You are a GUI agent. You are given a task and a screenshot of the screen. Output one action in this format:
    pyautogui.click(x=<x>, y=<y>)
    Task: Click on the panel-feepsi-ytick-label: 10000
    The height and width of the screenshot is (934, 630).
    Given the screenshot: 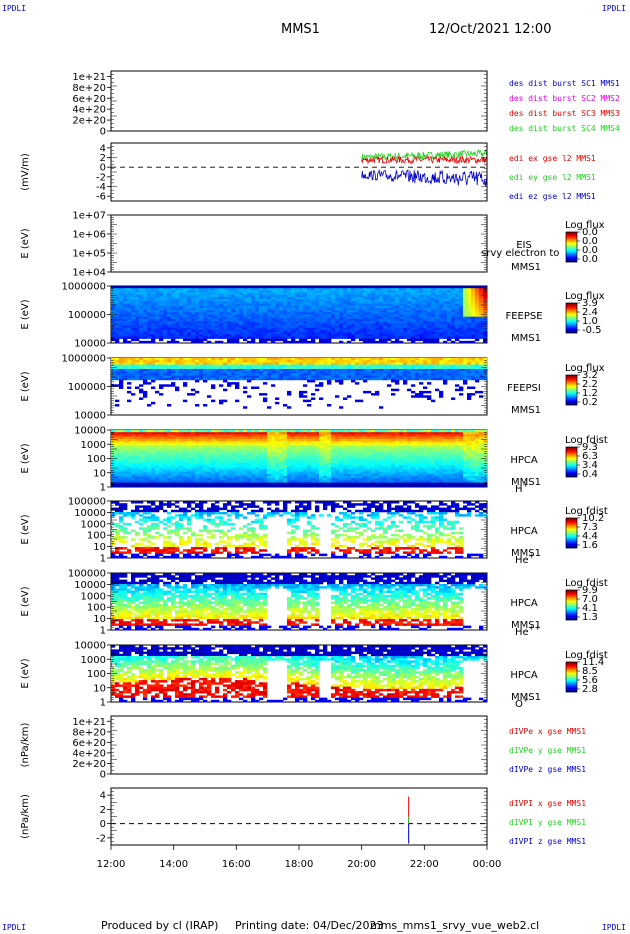 What is the action you would take?
    pyautogui.click(x=90, y=416)
    